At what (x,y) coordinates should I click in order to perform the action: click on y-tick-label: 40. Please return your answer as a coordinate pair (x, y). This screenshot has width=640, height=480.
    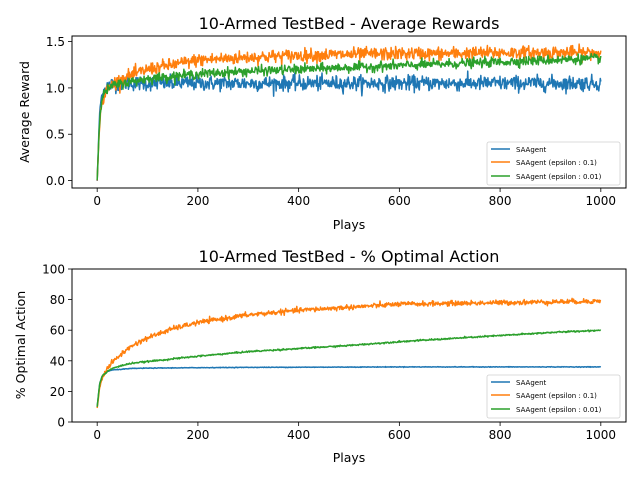
    Looking at the image, I should click on (57, 361).